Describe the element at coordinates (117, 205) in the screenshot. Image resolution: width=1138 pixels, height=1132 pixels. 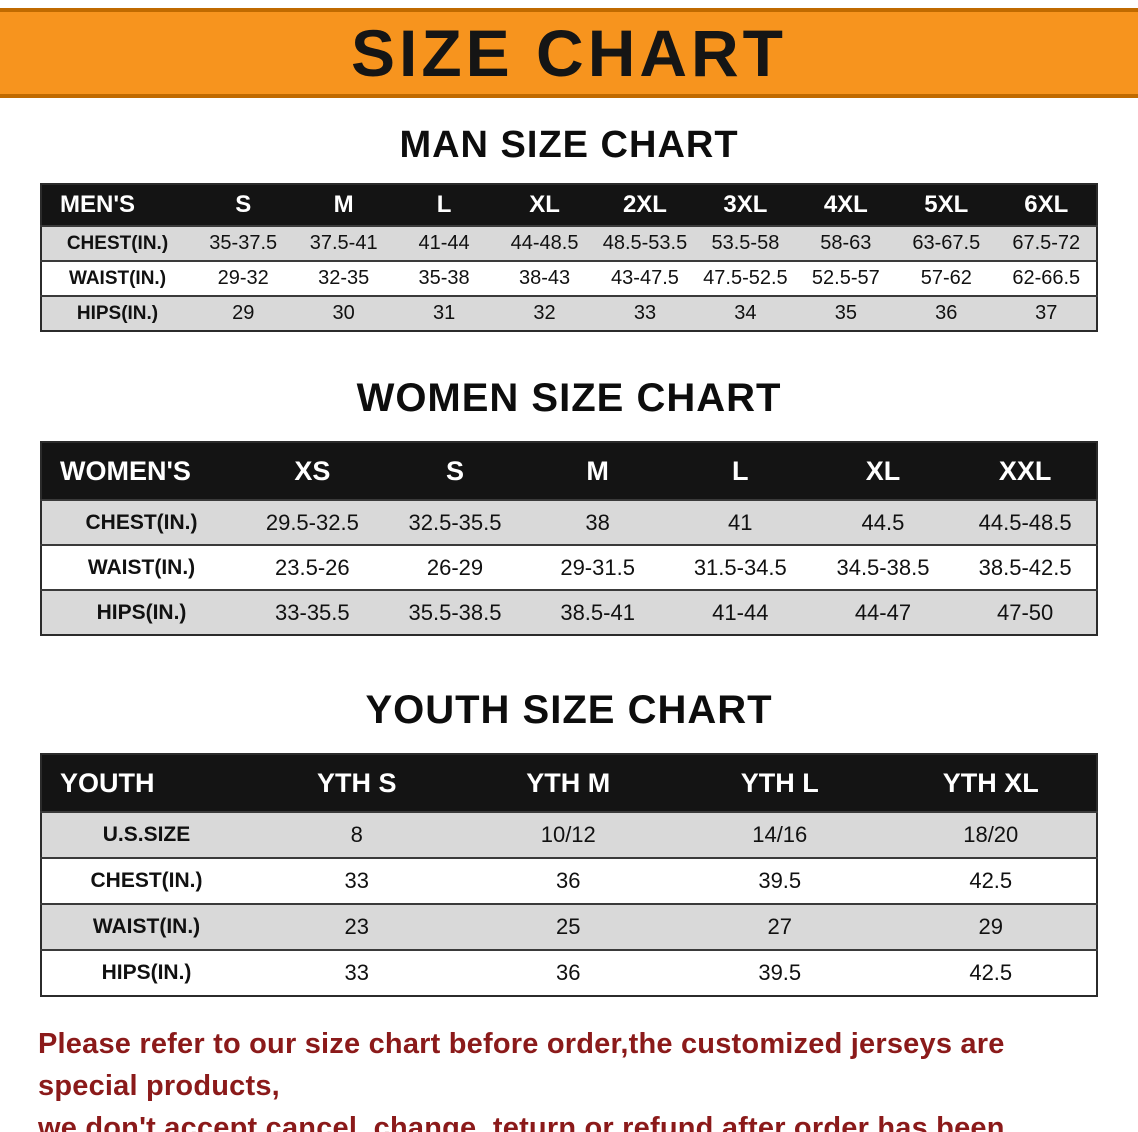
I see `table-corner-label: MEN'S` at that location.